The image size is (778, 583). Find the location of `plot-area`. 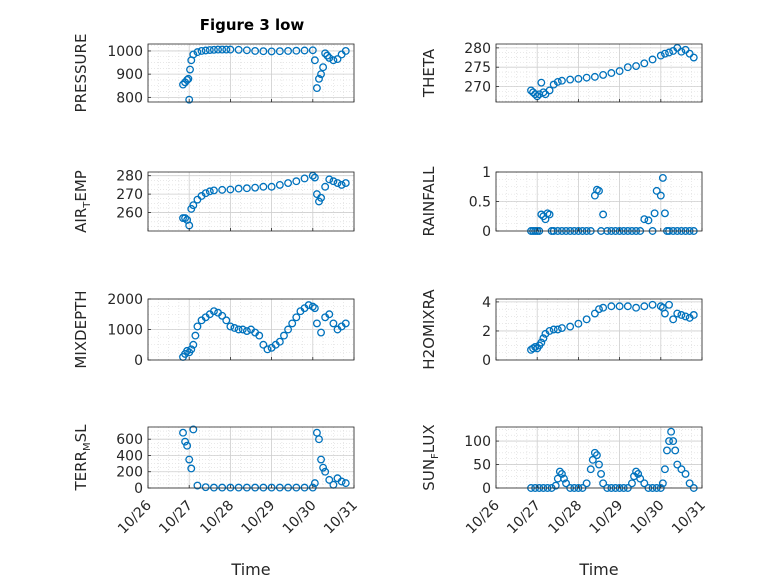

plot-area is located at coordinates (251, 201).